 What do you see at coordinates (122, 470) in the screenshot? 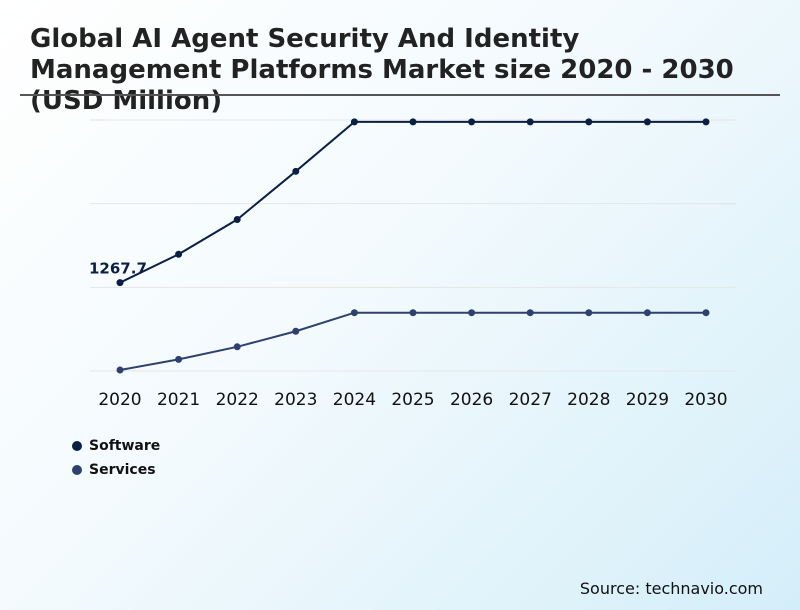
I see `legend-label-services: Services` at bounding box center [122, 470].